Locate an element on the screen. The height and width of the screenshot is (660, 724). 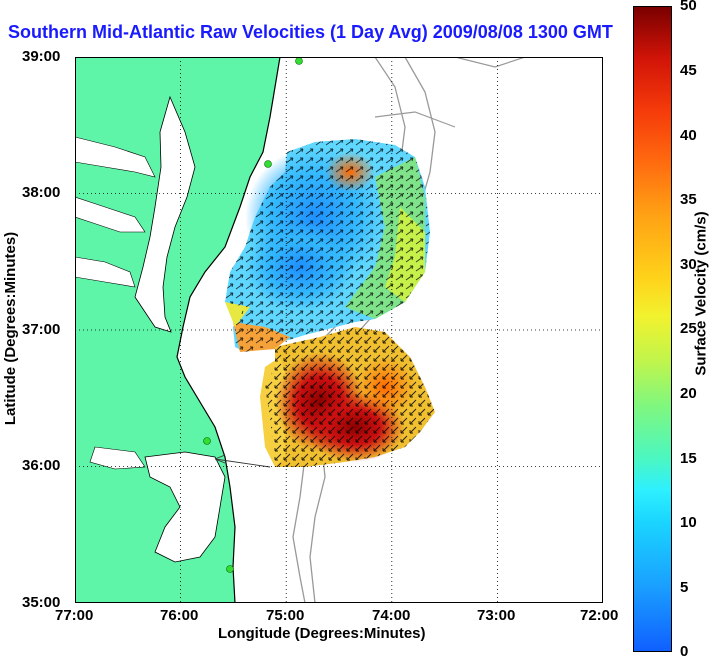
colorbar-tick-label: 0 is located at coordinates (684, 651).